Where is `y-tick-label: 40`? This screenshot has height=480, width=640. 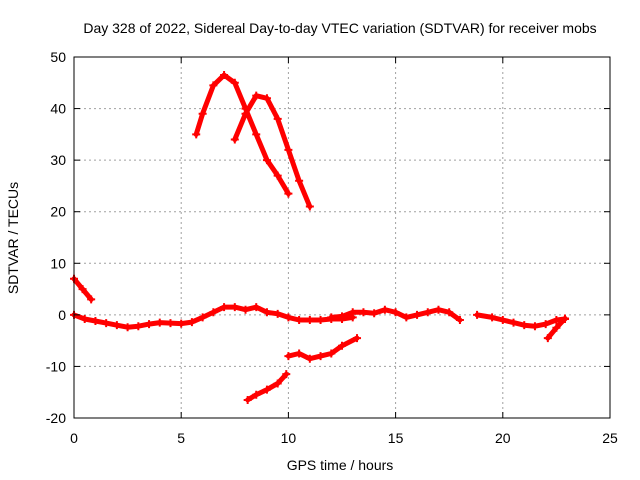 y-tick-label: 40 is located at coordinates (58, 109).